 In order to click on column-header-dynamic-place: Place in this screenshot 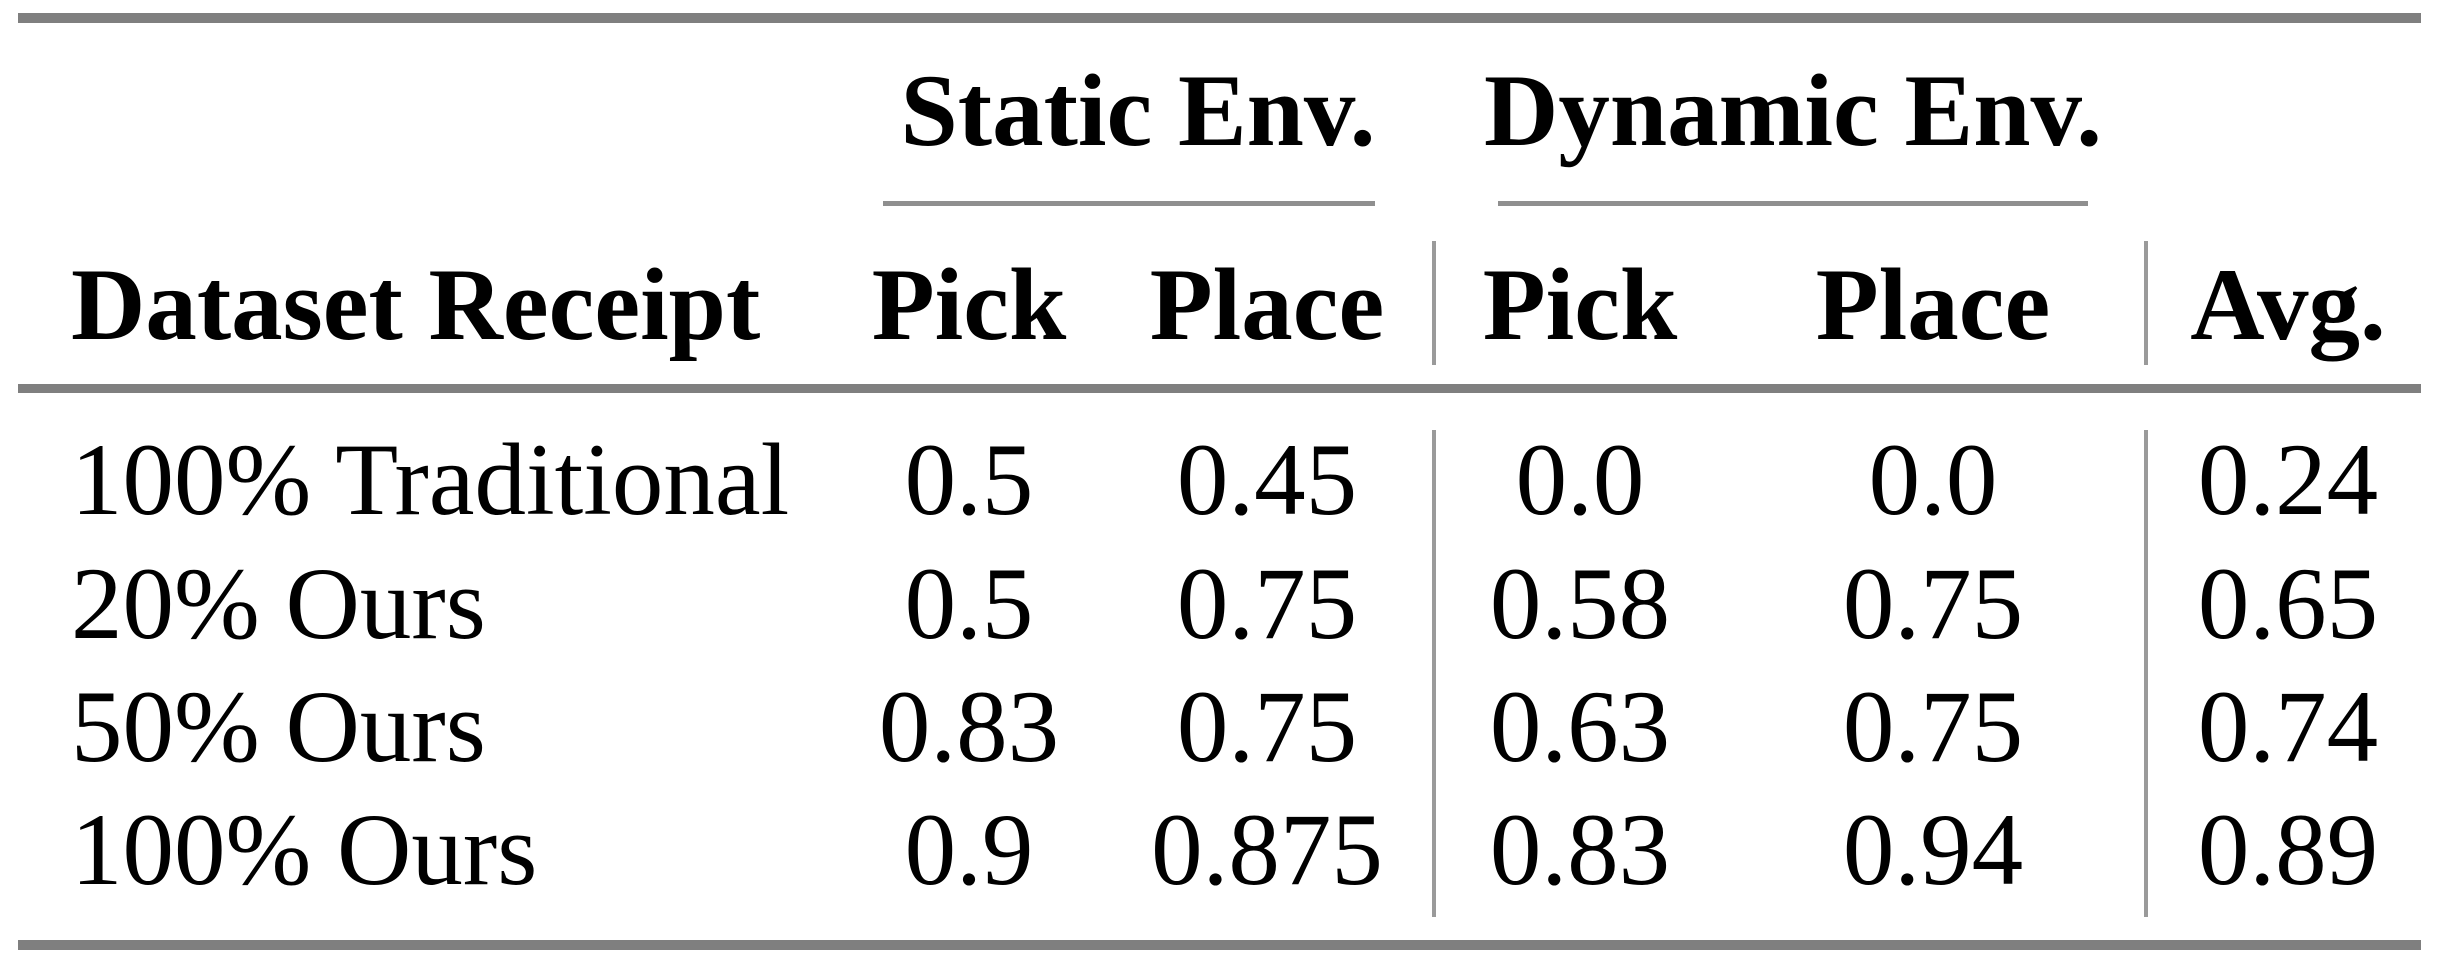, I will do `click(1933, 305)`.